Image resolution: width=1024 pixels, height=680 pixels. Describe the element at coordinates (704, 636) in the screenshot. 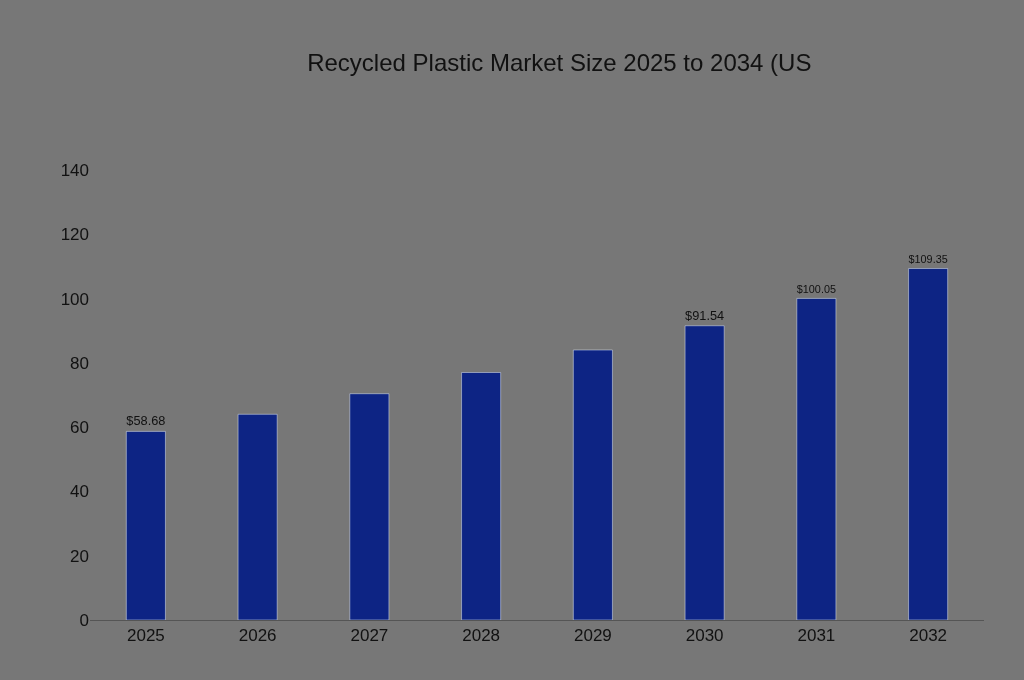

I see `x-tick-label: 2030` at that location.